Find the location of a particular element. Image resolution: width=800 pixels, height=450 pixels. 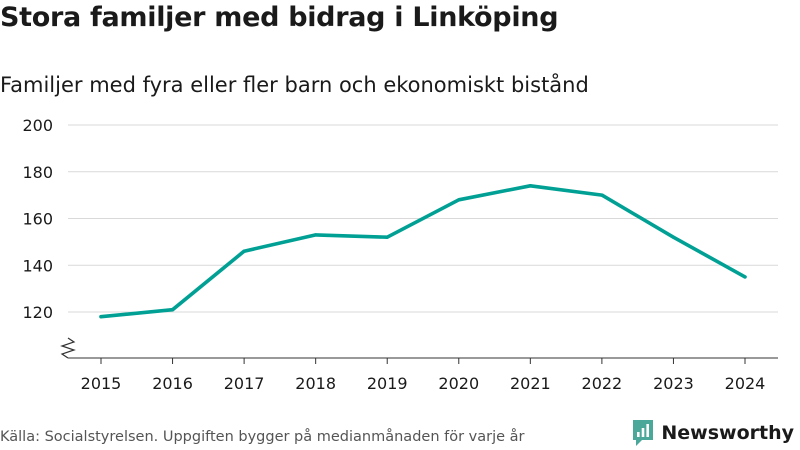

y-tick-label: 200 is located at coordinates (37, 125).